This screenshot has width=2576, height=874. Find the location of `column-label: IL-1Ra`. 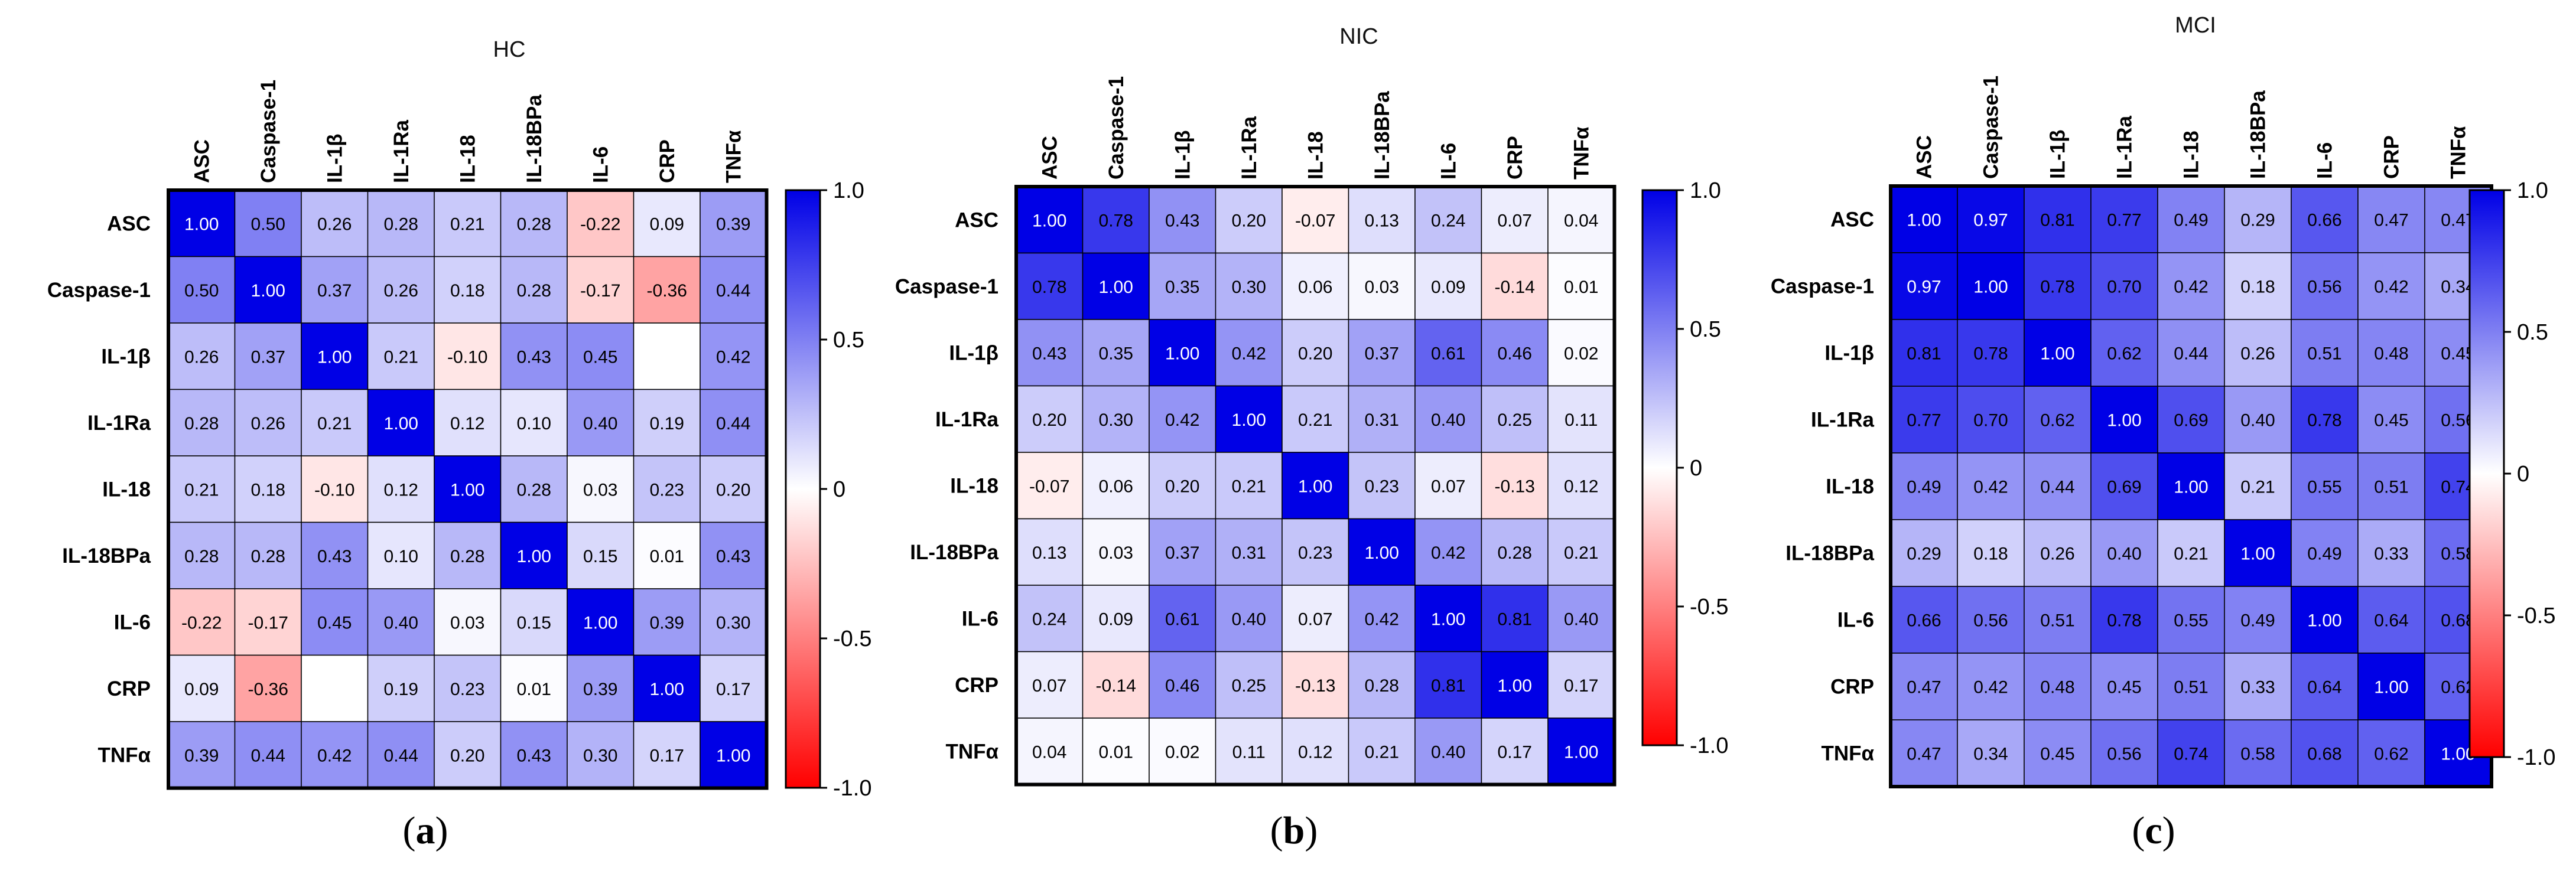

column-label: IL-1Ra is located at coordinates (2124, 148).